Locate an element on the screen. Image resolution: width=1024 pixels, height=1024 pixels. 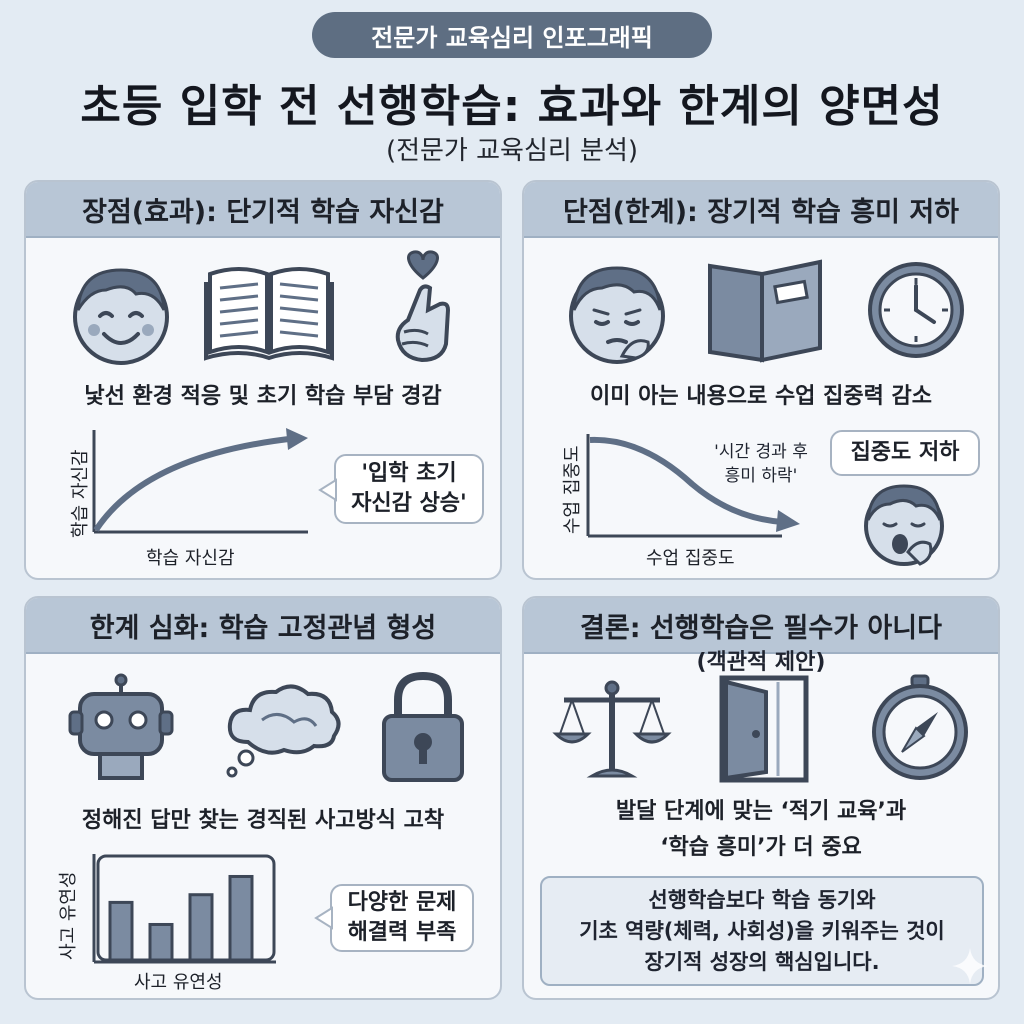
pros-confidence-chart is located at coordinates (200, 481).